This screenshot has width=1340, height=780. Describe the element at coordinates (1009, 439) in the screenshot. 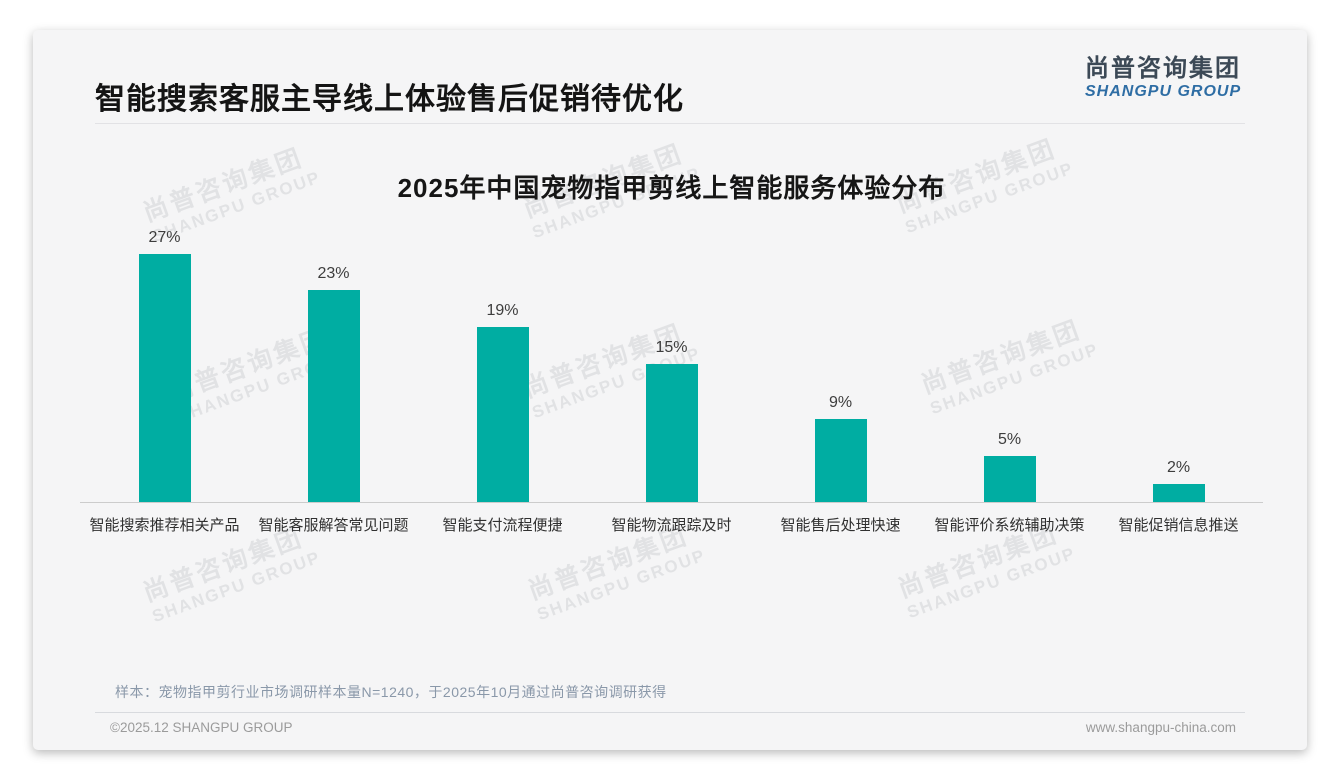

I see `bar-value-label: 5%` at that location.